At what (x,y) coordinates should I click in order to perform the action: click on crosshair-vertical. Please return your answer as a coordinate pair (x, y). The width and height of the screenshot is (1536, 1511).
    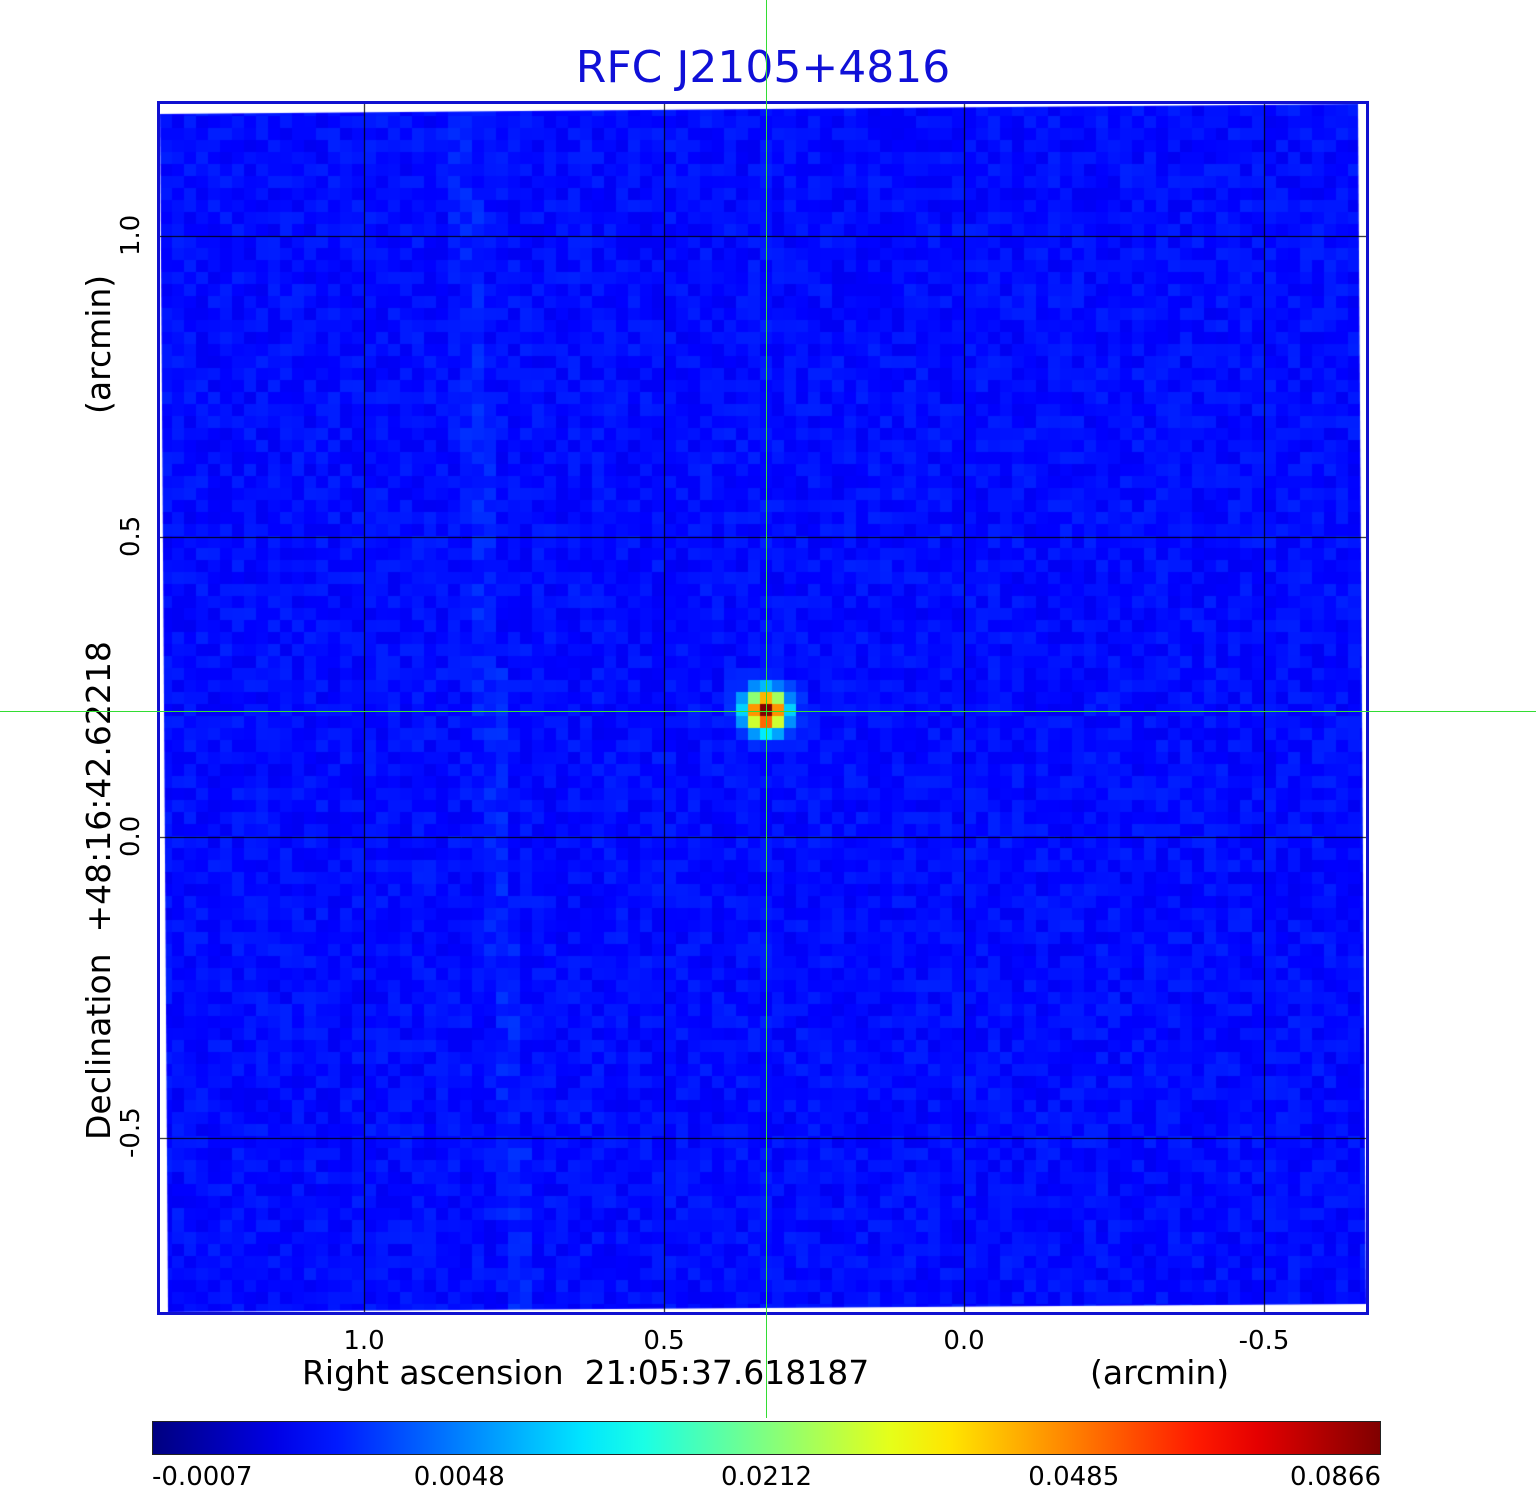
    Looking at the image, I should click on (766, 709).